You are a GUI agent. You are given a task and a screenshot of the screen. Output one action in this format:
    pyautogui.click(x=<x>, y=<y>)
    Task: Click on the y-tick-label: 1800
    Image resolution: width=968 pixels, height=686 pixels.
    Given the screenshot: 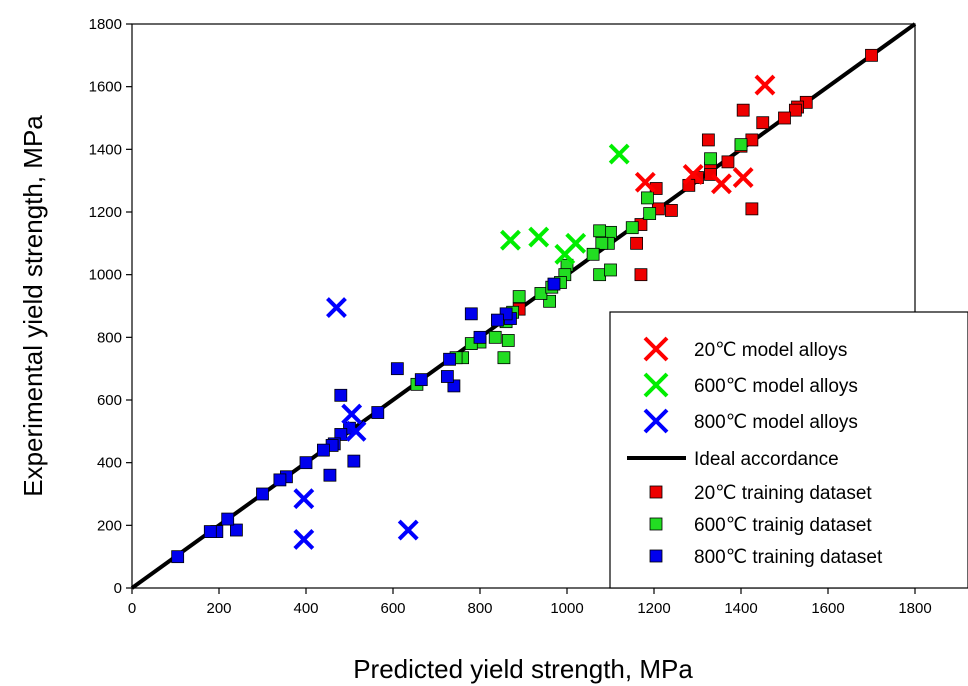 What is the action you would take?
    pyautogui.click(x=105, y=24)
    